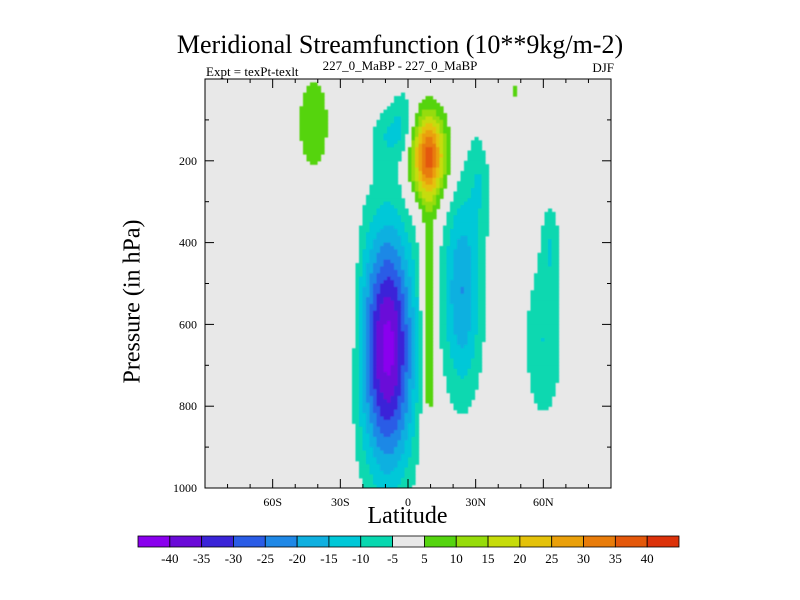 This screenshot has height=600, width=800. Describe the element at coordinates (536, 541) in the screenshot. I see `colorbar-box` at that location.